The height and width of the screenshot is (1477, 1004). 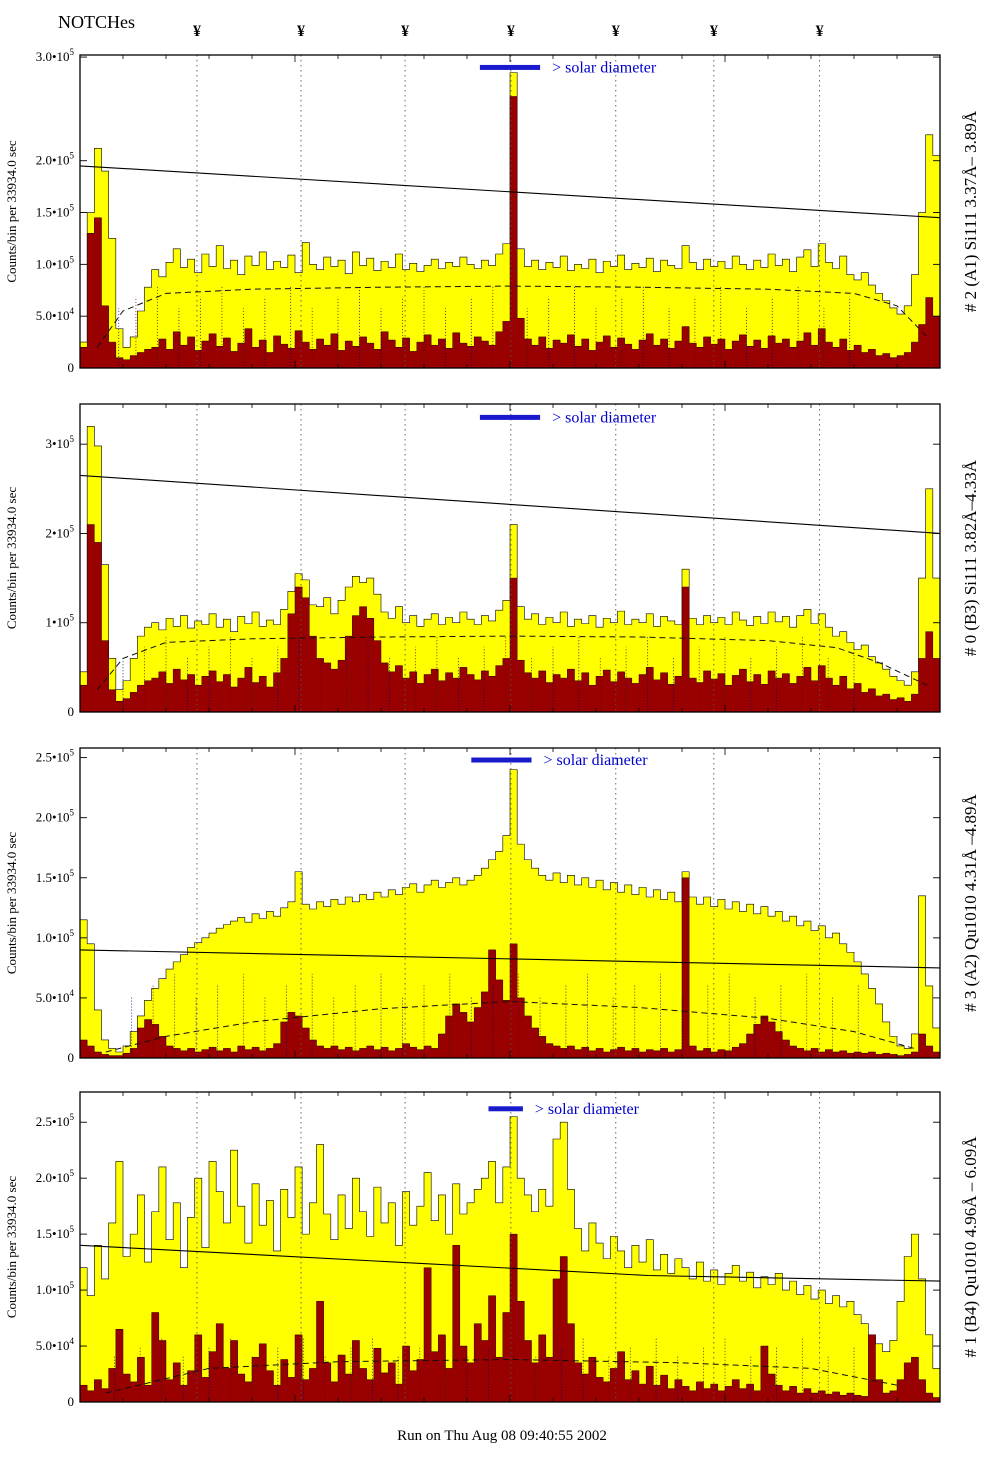 I want to click on notch-symbol-7: ¥, so click(x=820, y=31).